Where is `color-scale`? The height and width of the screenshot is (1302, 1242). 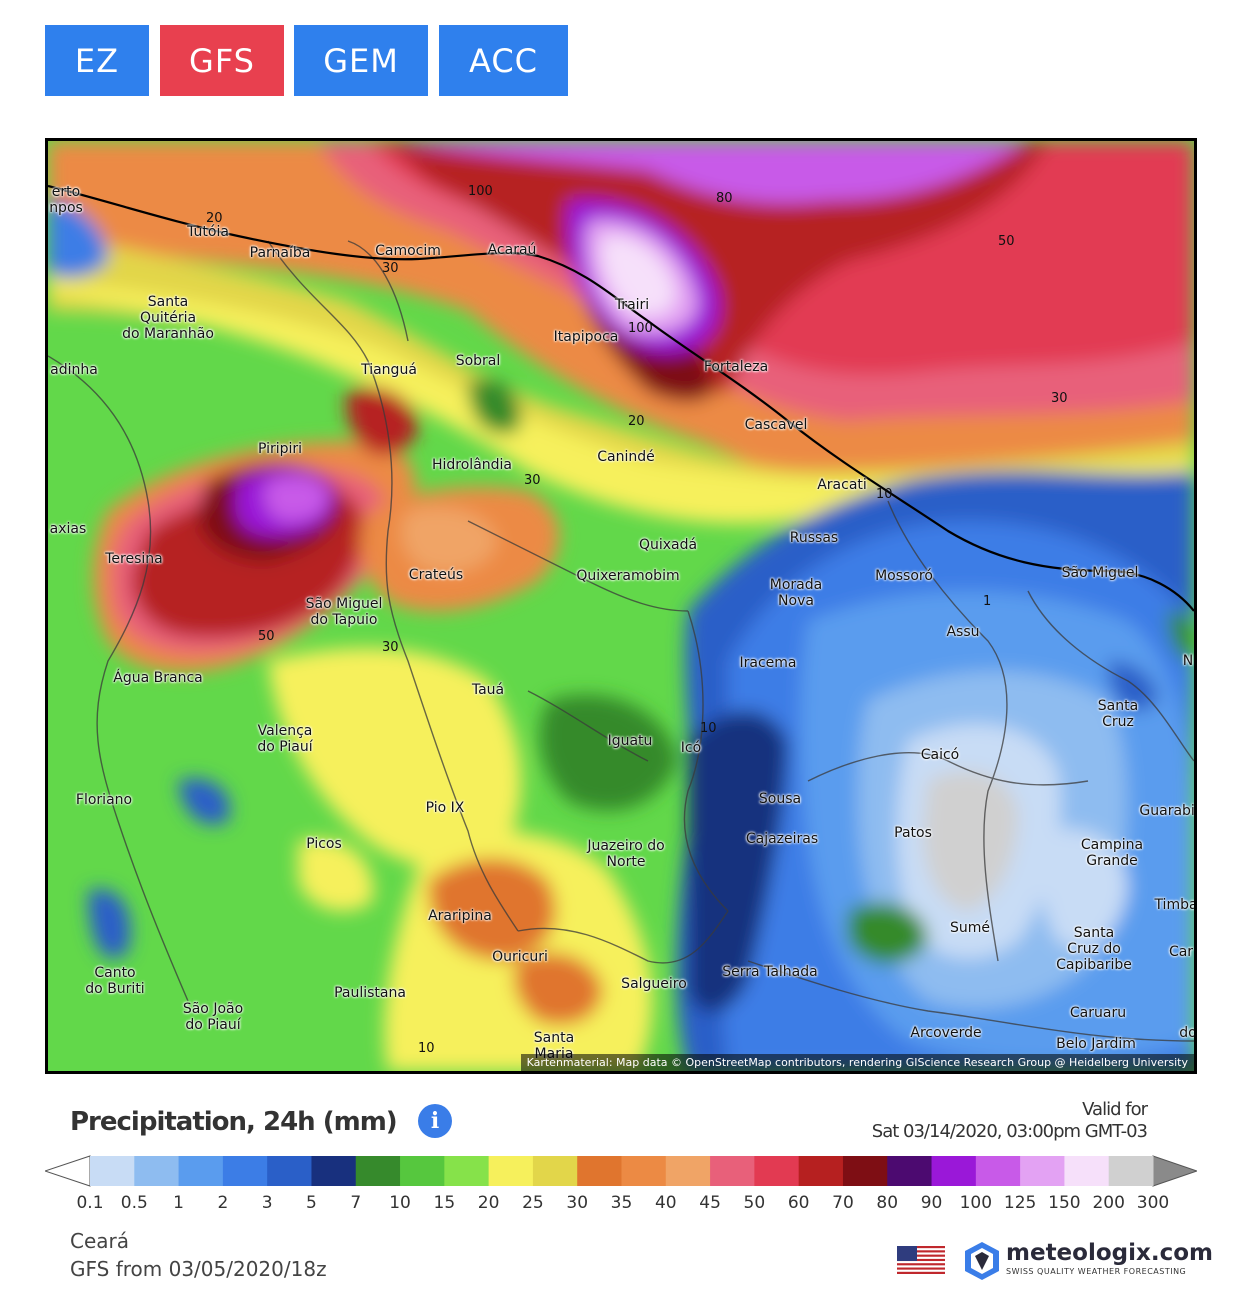
color-scale is located at coordinates (621, 1171).